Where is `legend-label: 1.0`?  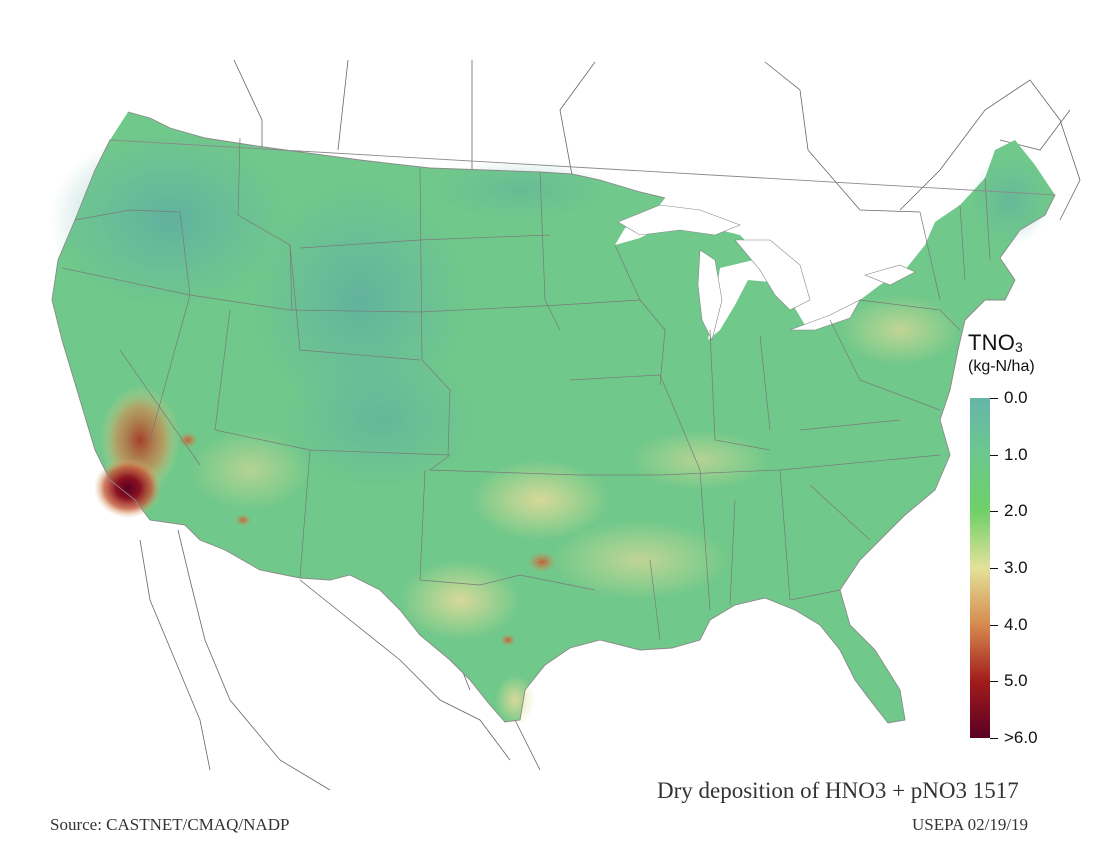
legend-label: 1.0 is located at coordinates (1016, 454).